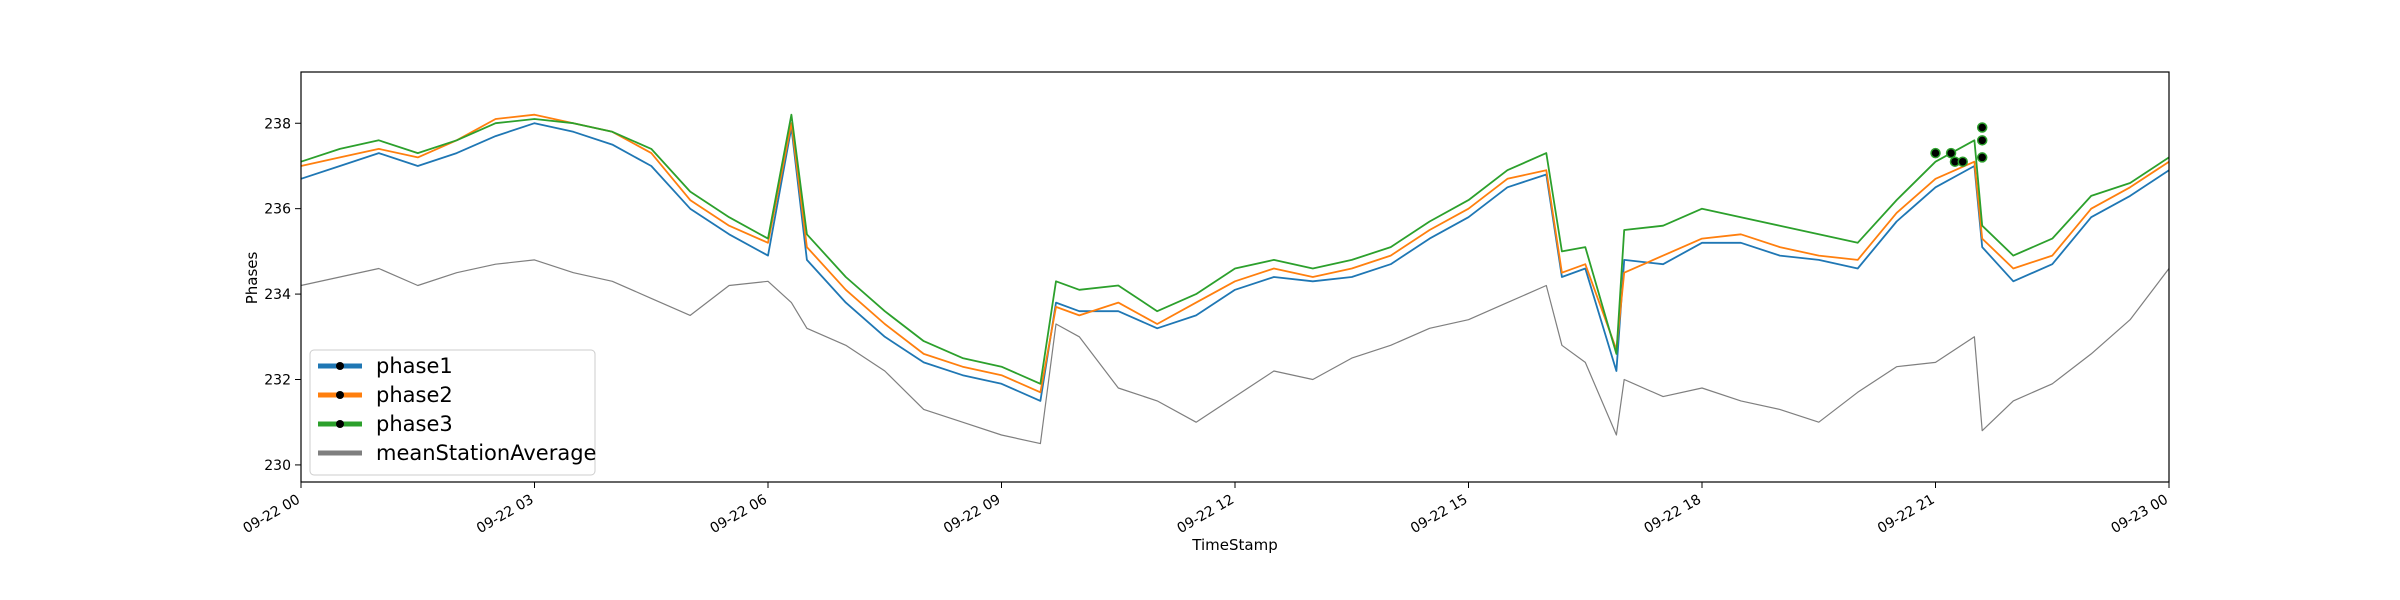  What do you see at coordinates (277, 124) in the screenshot?
I see `y-tick-label: 238` at bounding box center [277, 124].